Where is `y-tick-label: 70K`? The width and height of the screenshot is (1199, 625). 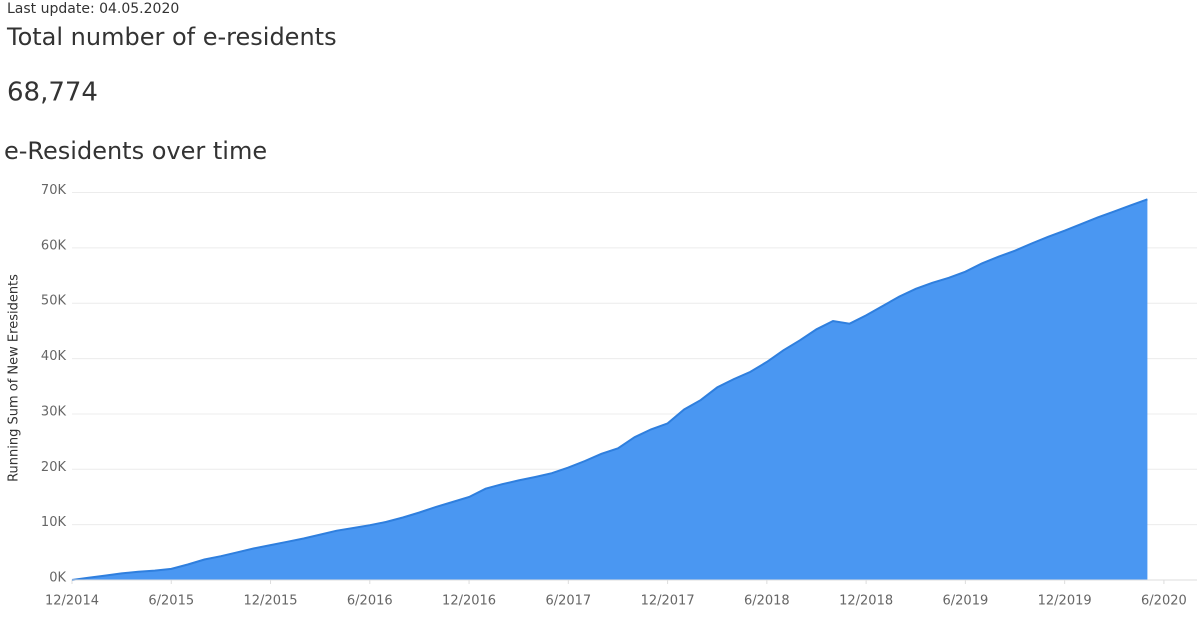
y-tick-label: 70K is located at coordinates (54, 190).